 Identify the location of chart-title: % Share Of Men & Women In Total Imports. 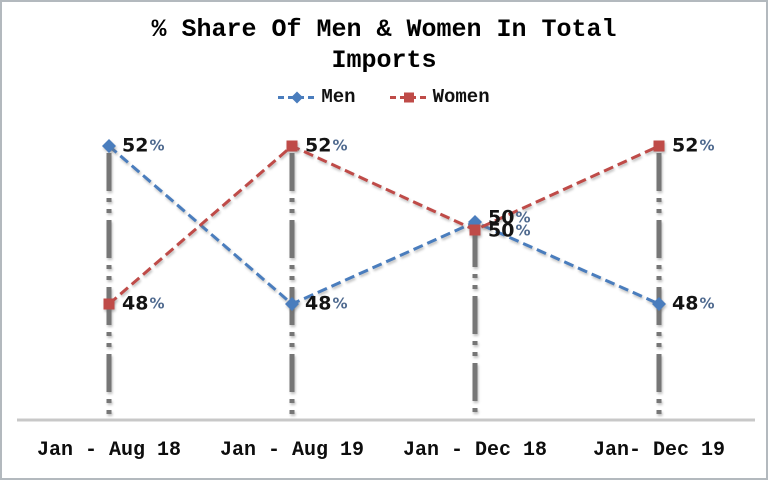
(384, 45).